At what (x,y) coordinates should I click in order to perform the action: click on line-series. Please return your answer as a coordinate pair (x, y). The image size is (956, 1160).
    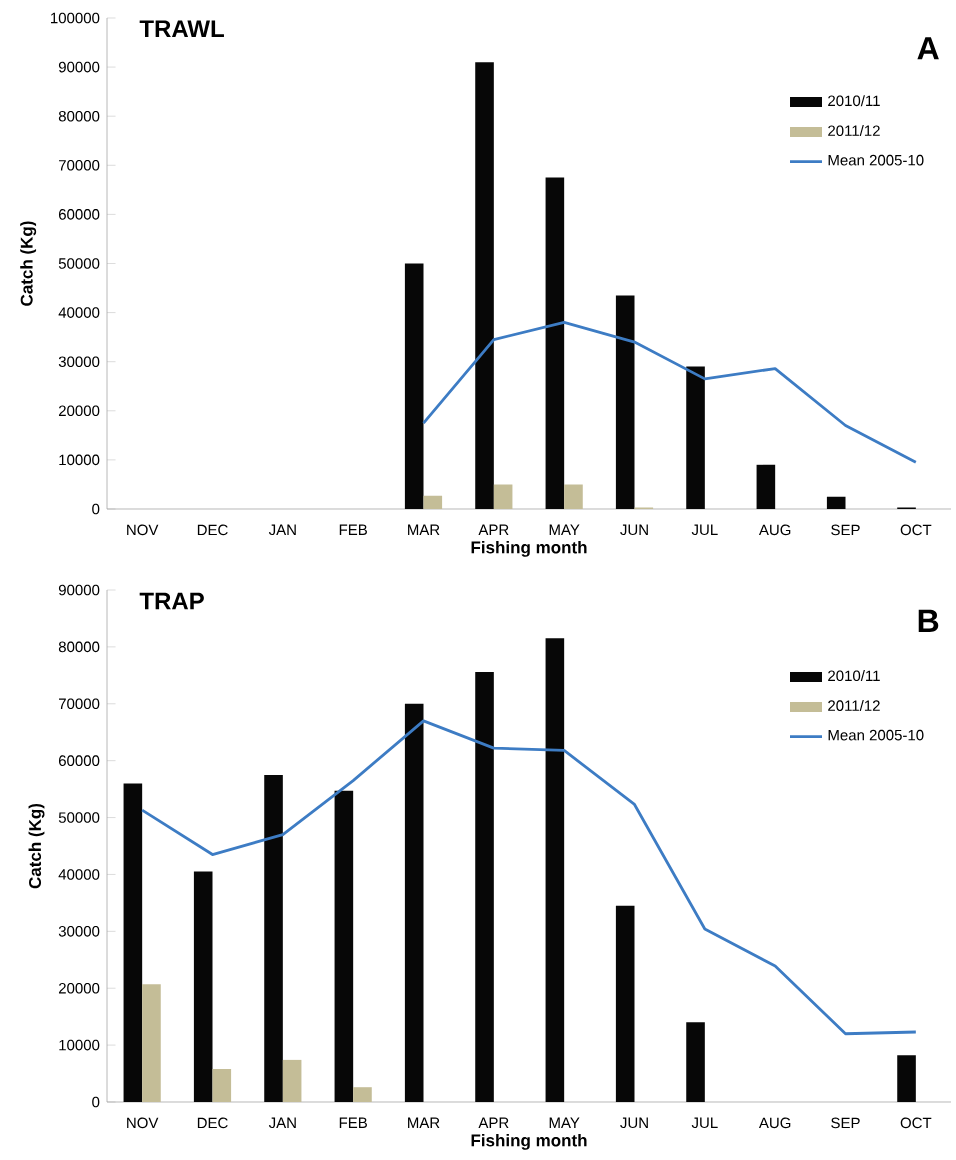
    Looking at the image, I should click on (670, 392).